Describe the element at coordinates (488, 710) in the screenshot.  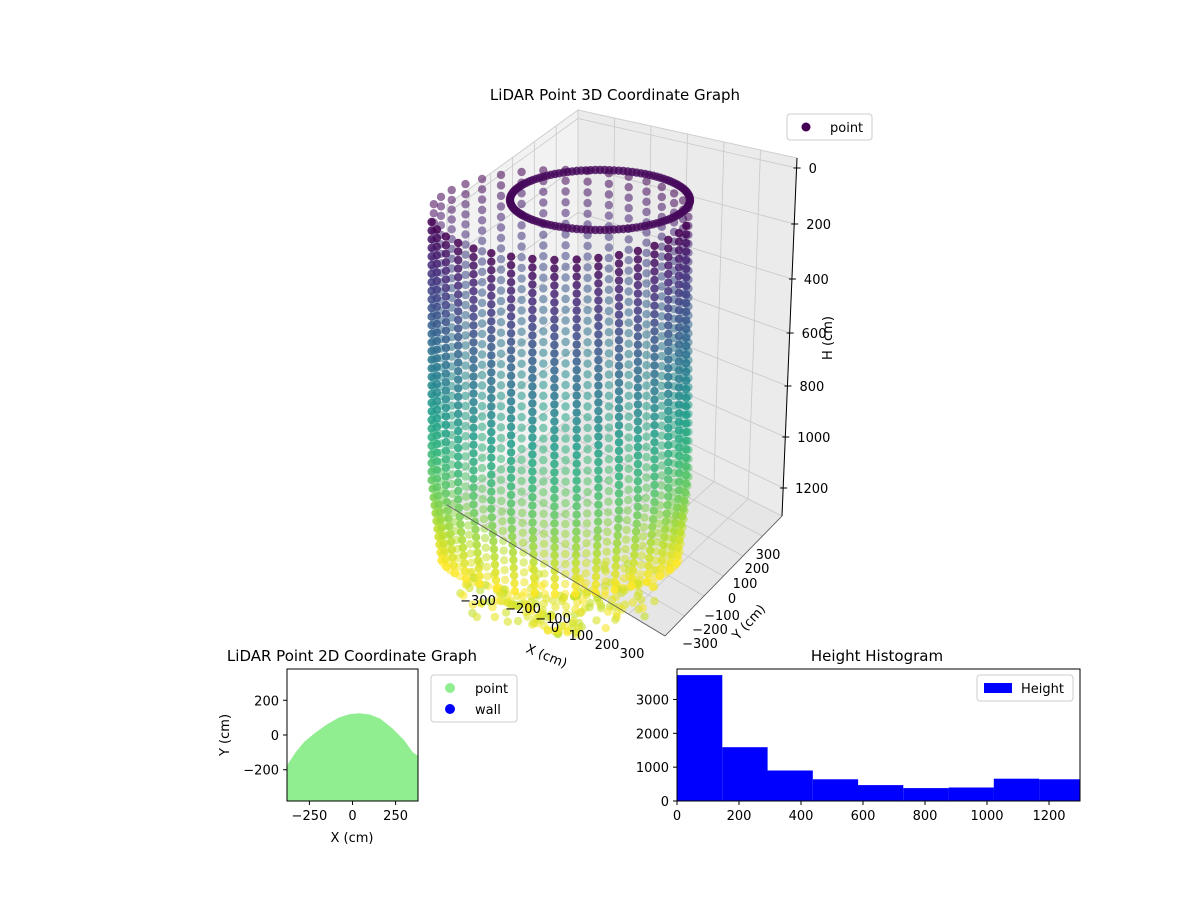
I see `legend-2d-label-wall: wall` at that location.